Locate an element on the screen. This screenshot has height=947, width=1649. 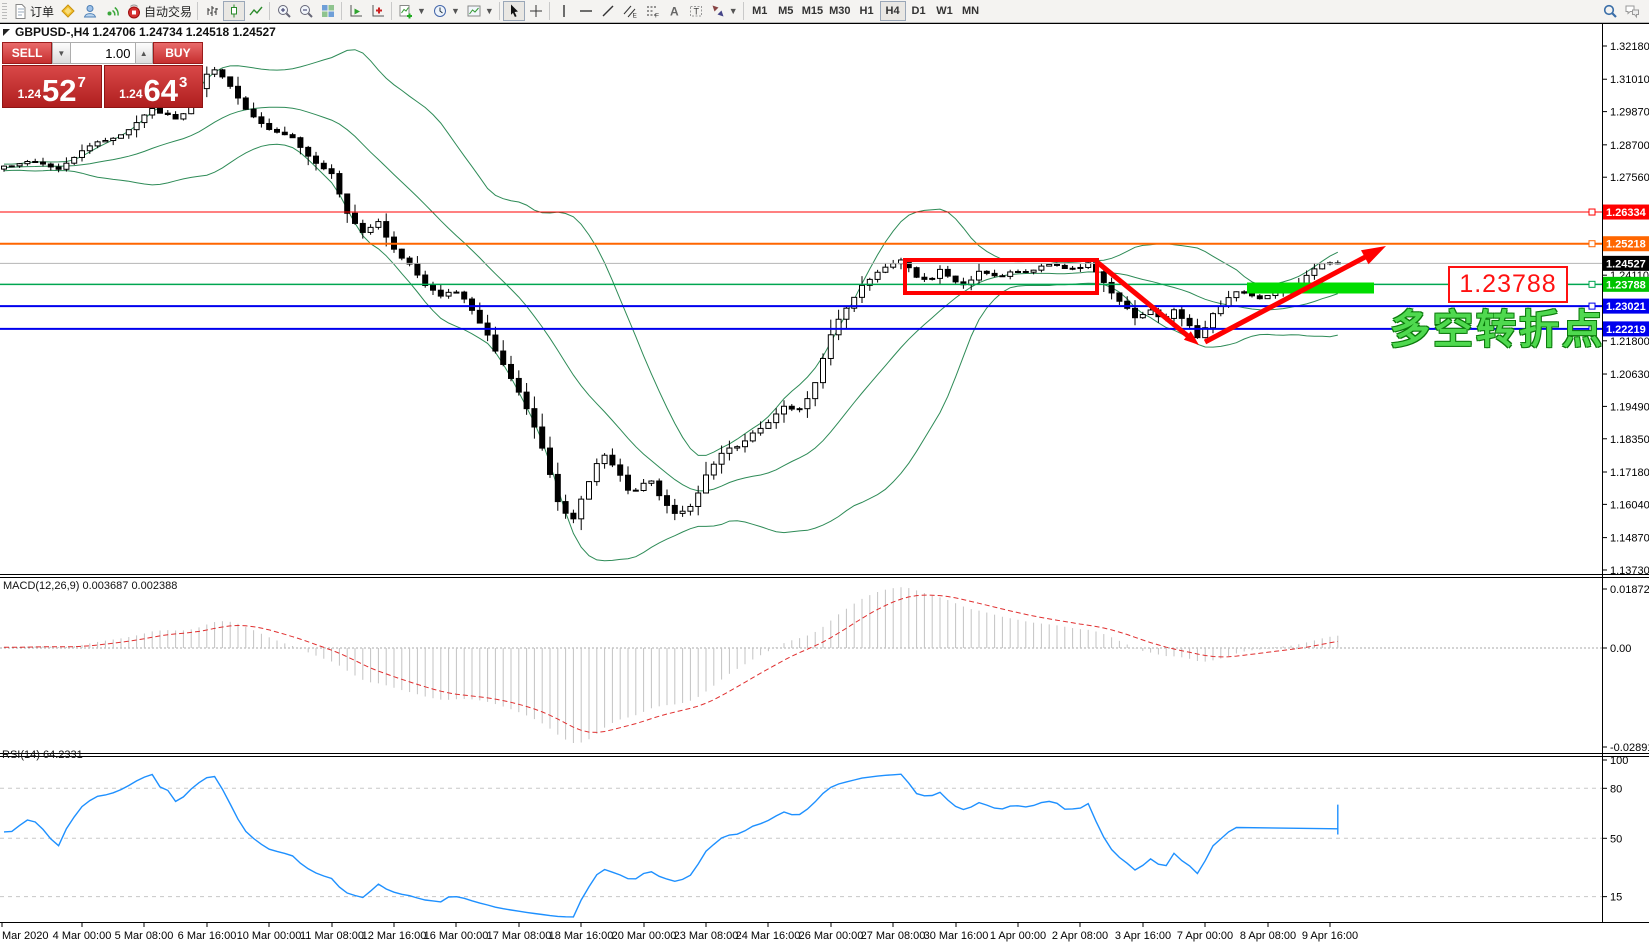
tile-windows-button is located at coordinates (328, 11).